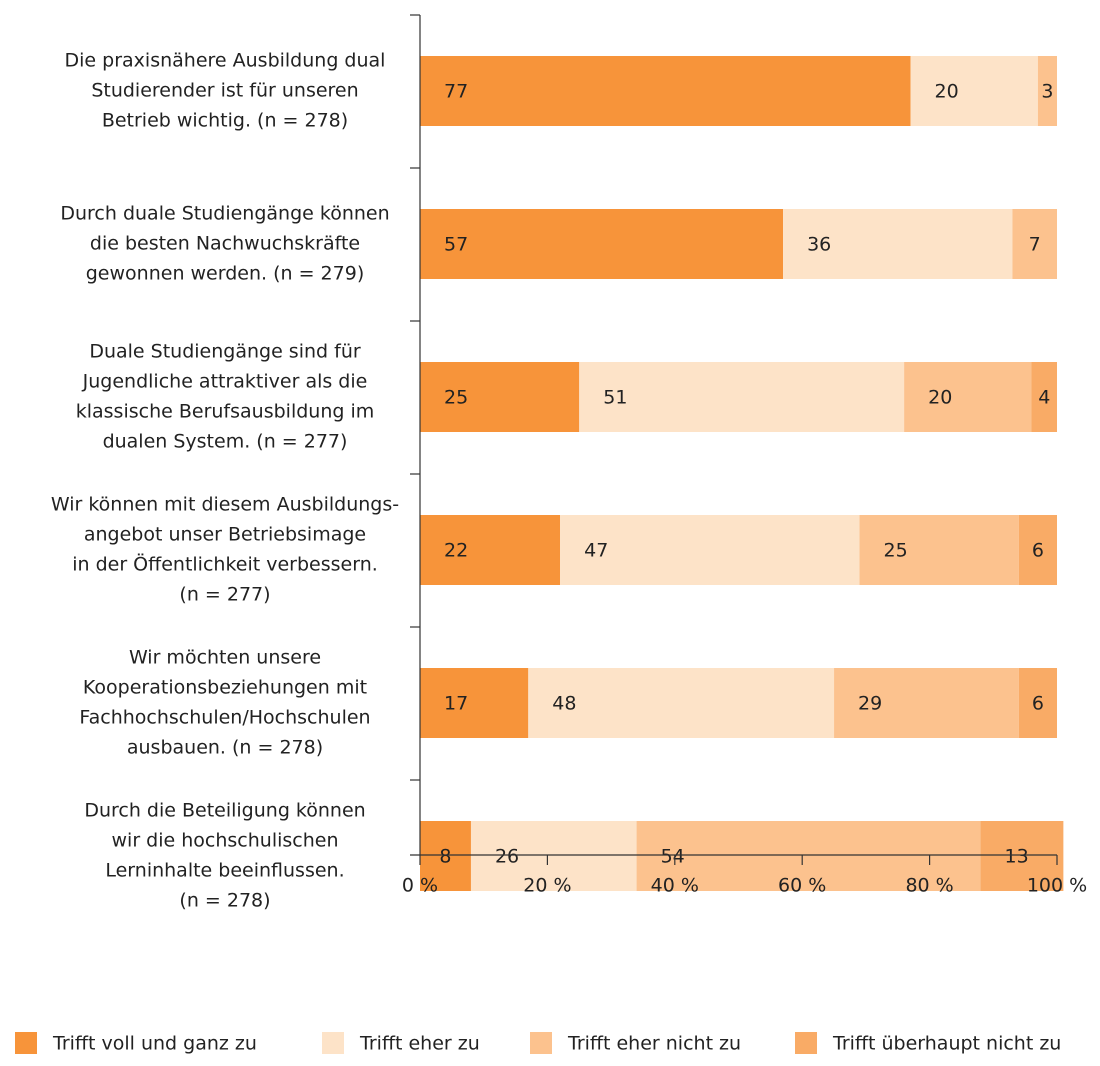 The height and width of the screenshot is (1066, 1100). Describe the element at coordinates (225, 61) in the screenshot. I see `category-label: Die praxisnähere Ausbildung dual` at that location.